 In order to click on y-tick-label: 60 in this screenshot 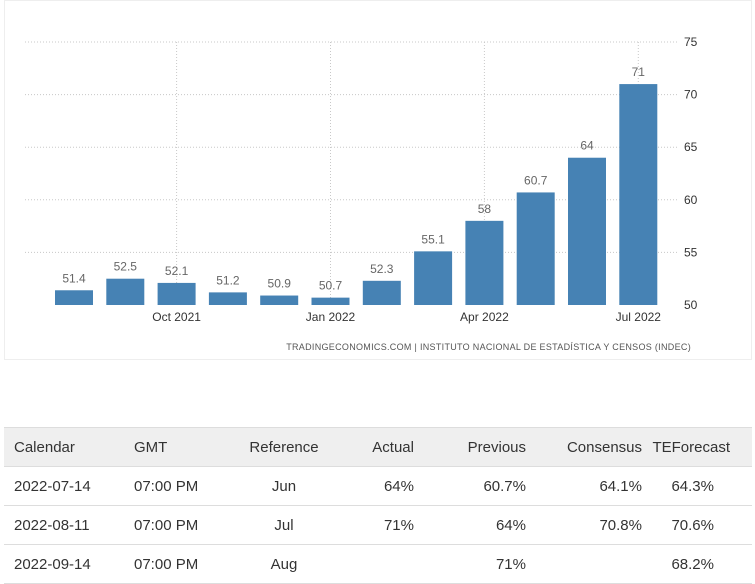, I will do `click(691, 200)`.